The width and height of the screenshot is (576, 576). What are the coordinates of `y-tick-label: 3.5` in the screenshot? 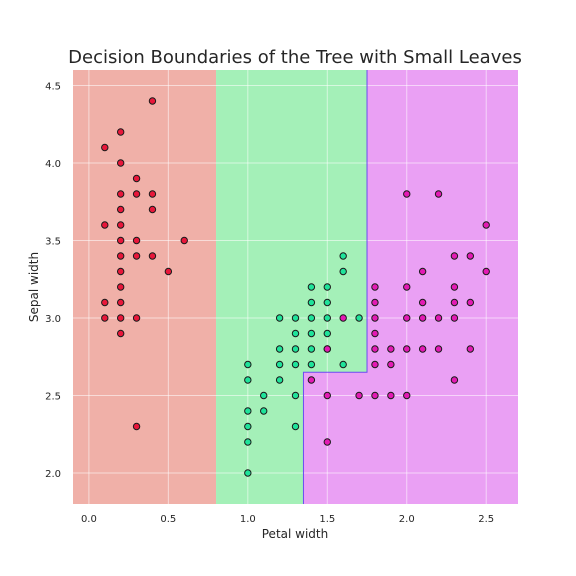 It's located at (53, 242).